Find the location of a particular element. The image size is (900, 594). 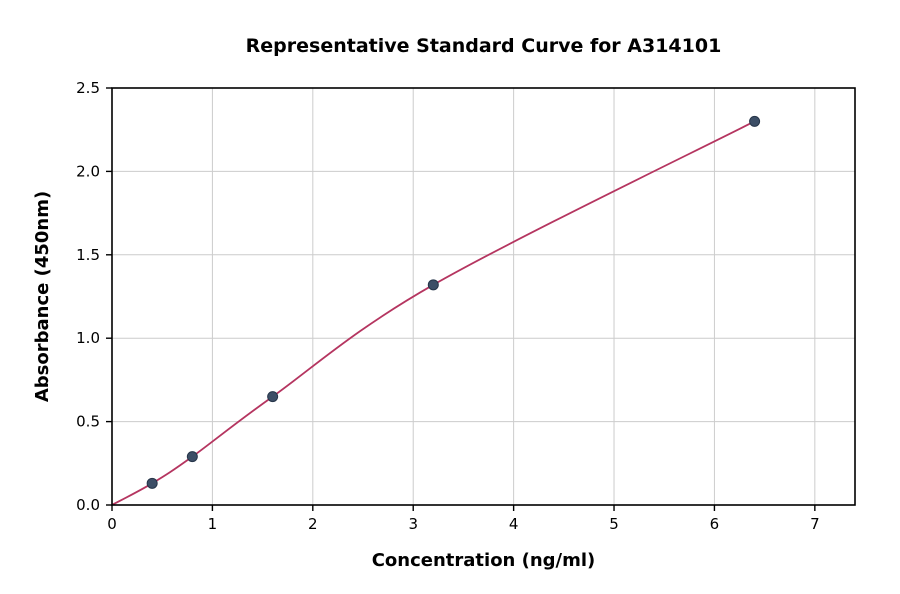

x-tick-label: 4 is located at coordinates (514, 524).